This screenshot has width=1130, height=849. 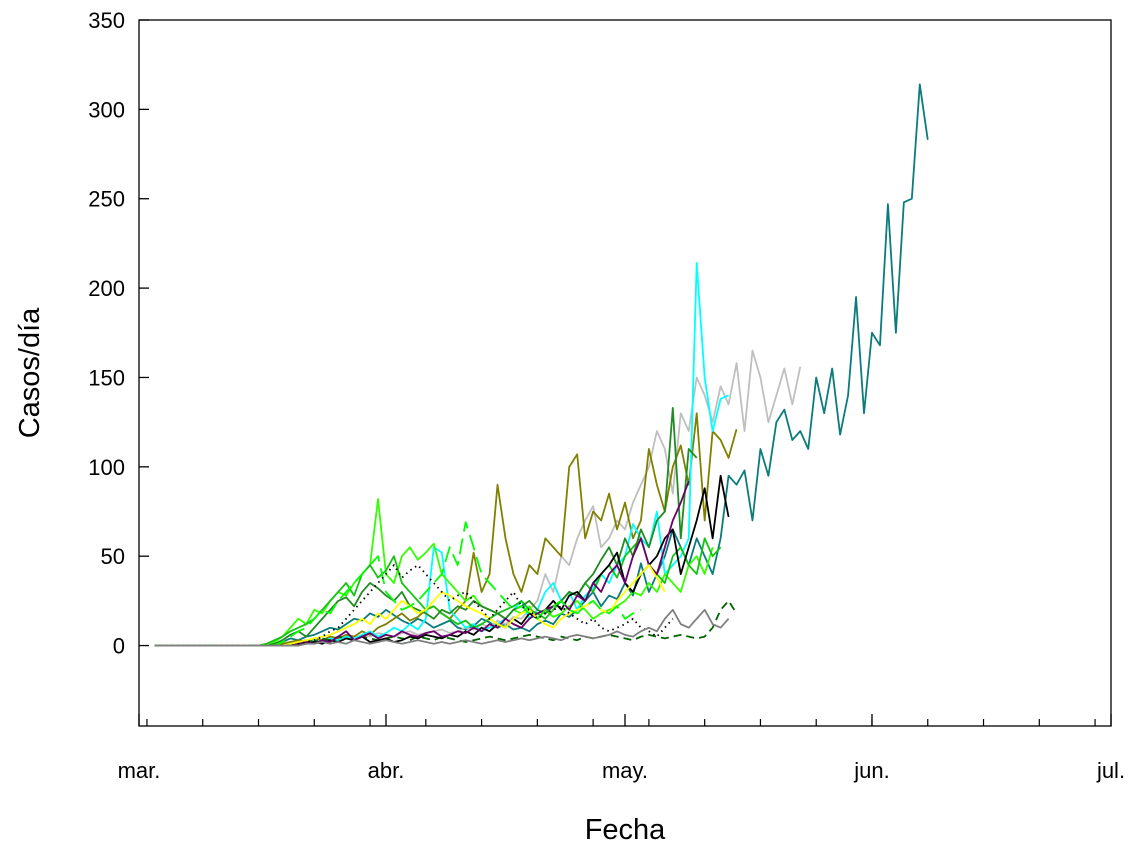 I want to click on y-axis: 0 50 100 150 200 250 300 350, so click(x=118, y=333).